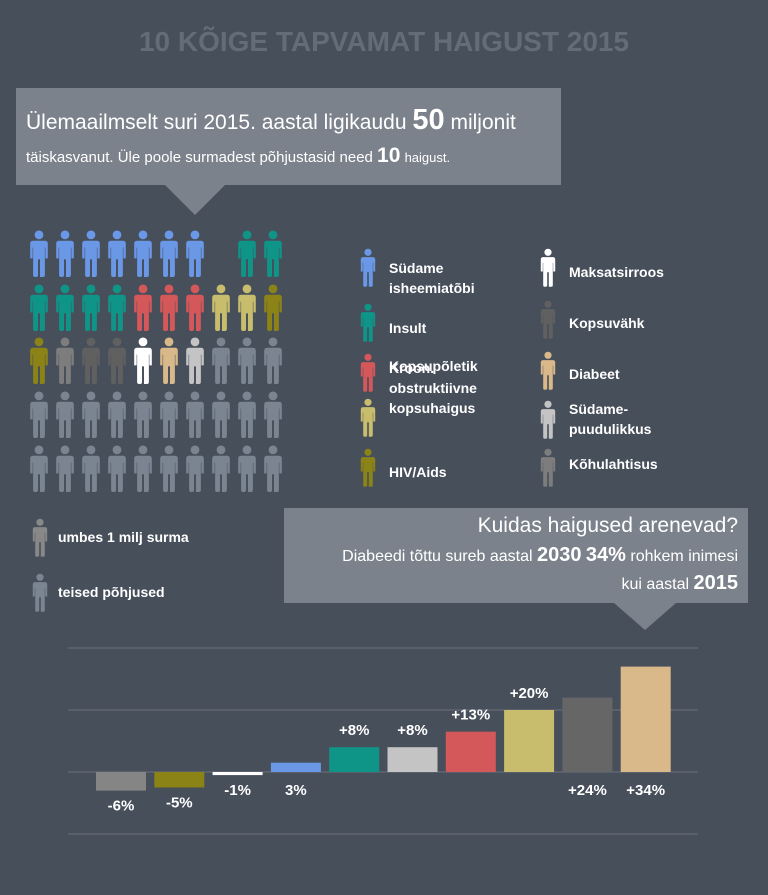 Image resolution: width=768 pixels, height=895 pixels. What do you see at coordinates (428, 120) in the screenshot?
I see `highlight: 50` at bounding box center [428, 120].